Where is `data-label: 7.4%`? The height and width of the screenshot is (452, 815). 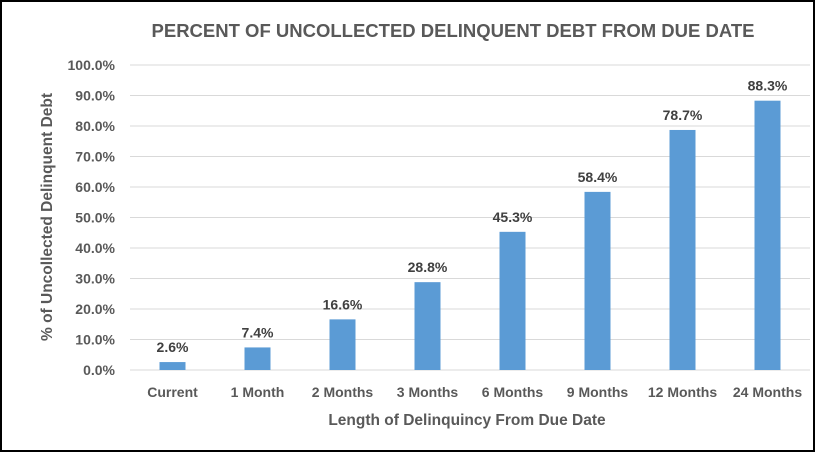
data-label: 7.4% is located at coordinates (258, 332).